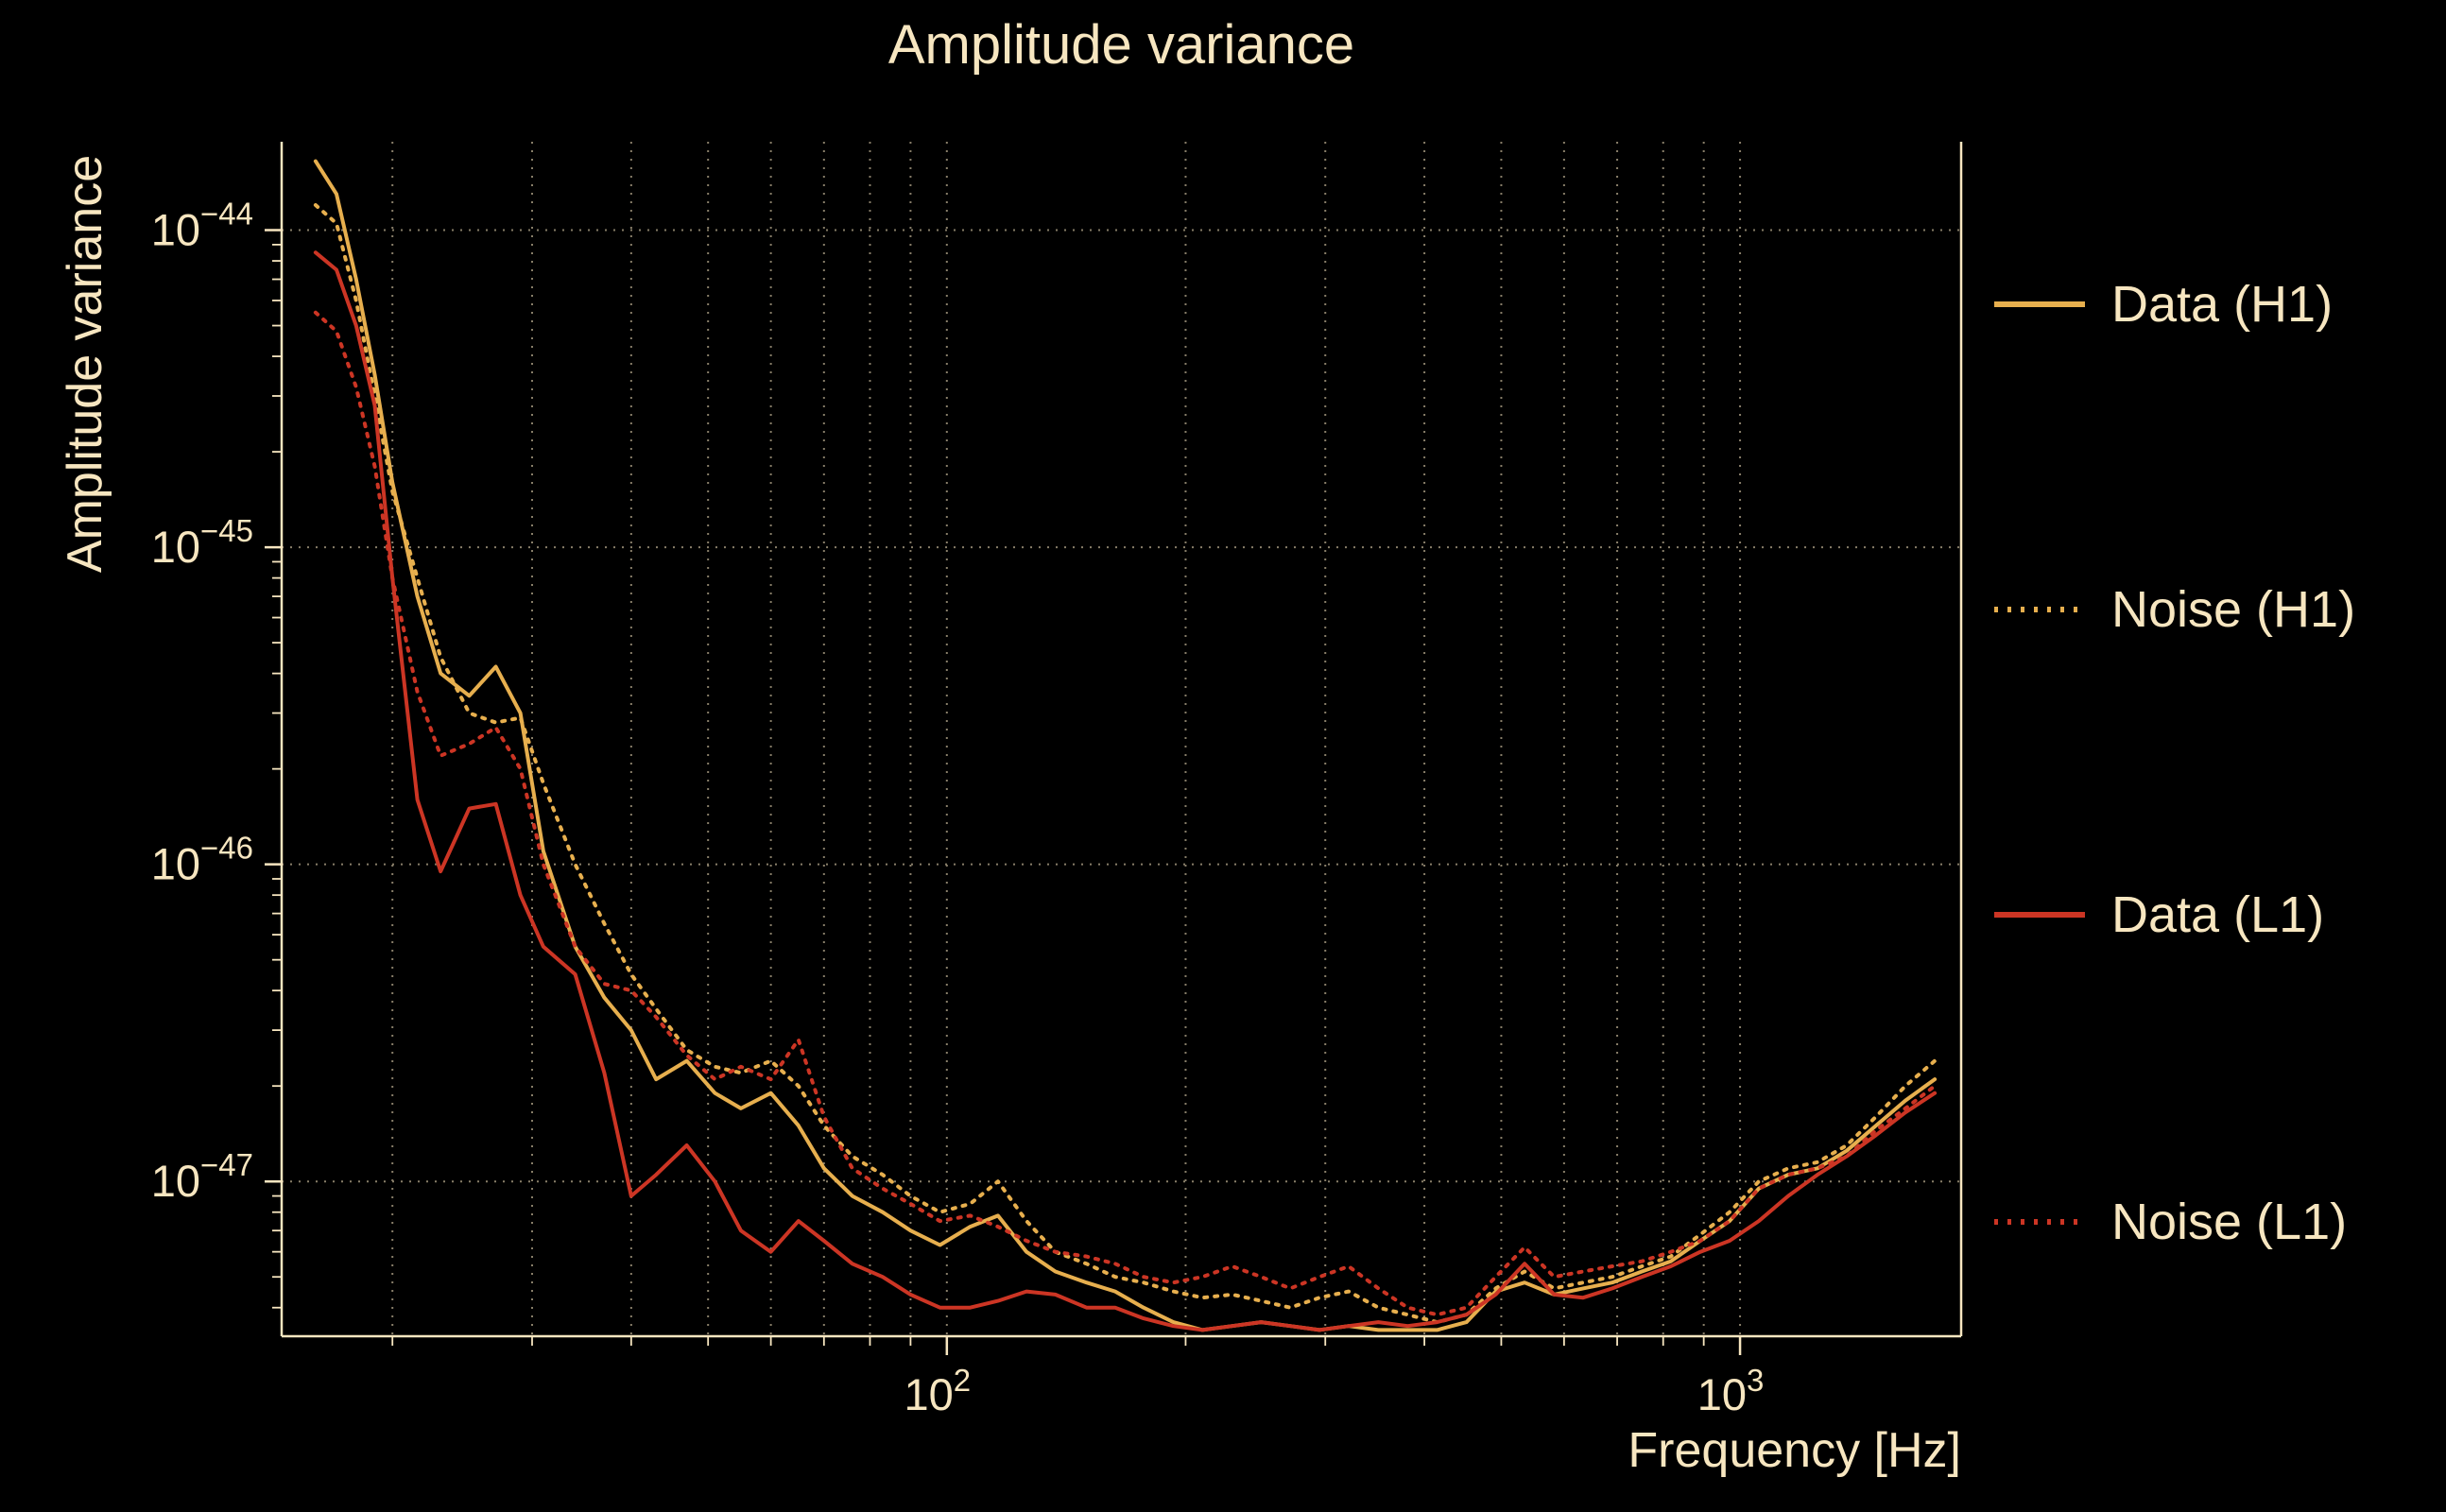  Describe the element at coordinates (1121, 45) in the screenshot. I see `chart-title: Amplitude variance` at that location.